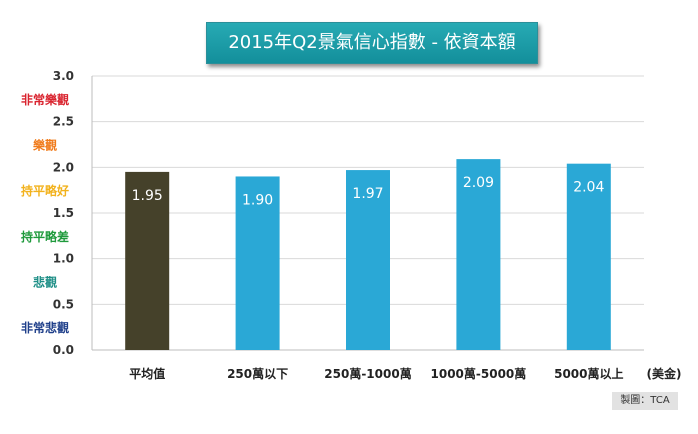  Describe the element at coordinates (44, 145) in the screenshot. I see `sentiment-label: 樂觀` at that location.